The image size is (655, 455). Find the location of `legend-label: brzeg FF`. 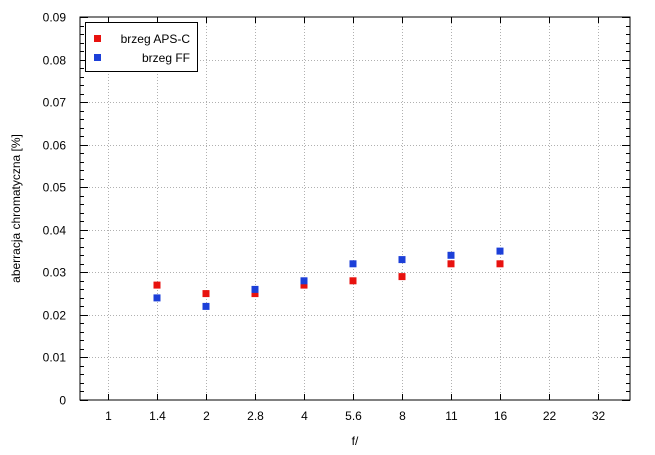

legend-label: brzeg FF is located at coordinates (166, 58).